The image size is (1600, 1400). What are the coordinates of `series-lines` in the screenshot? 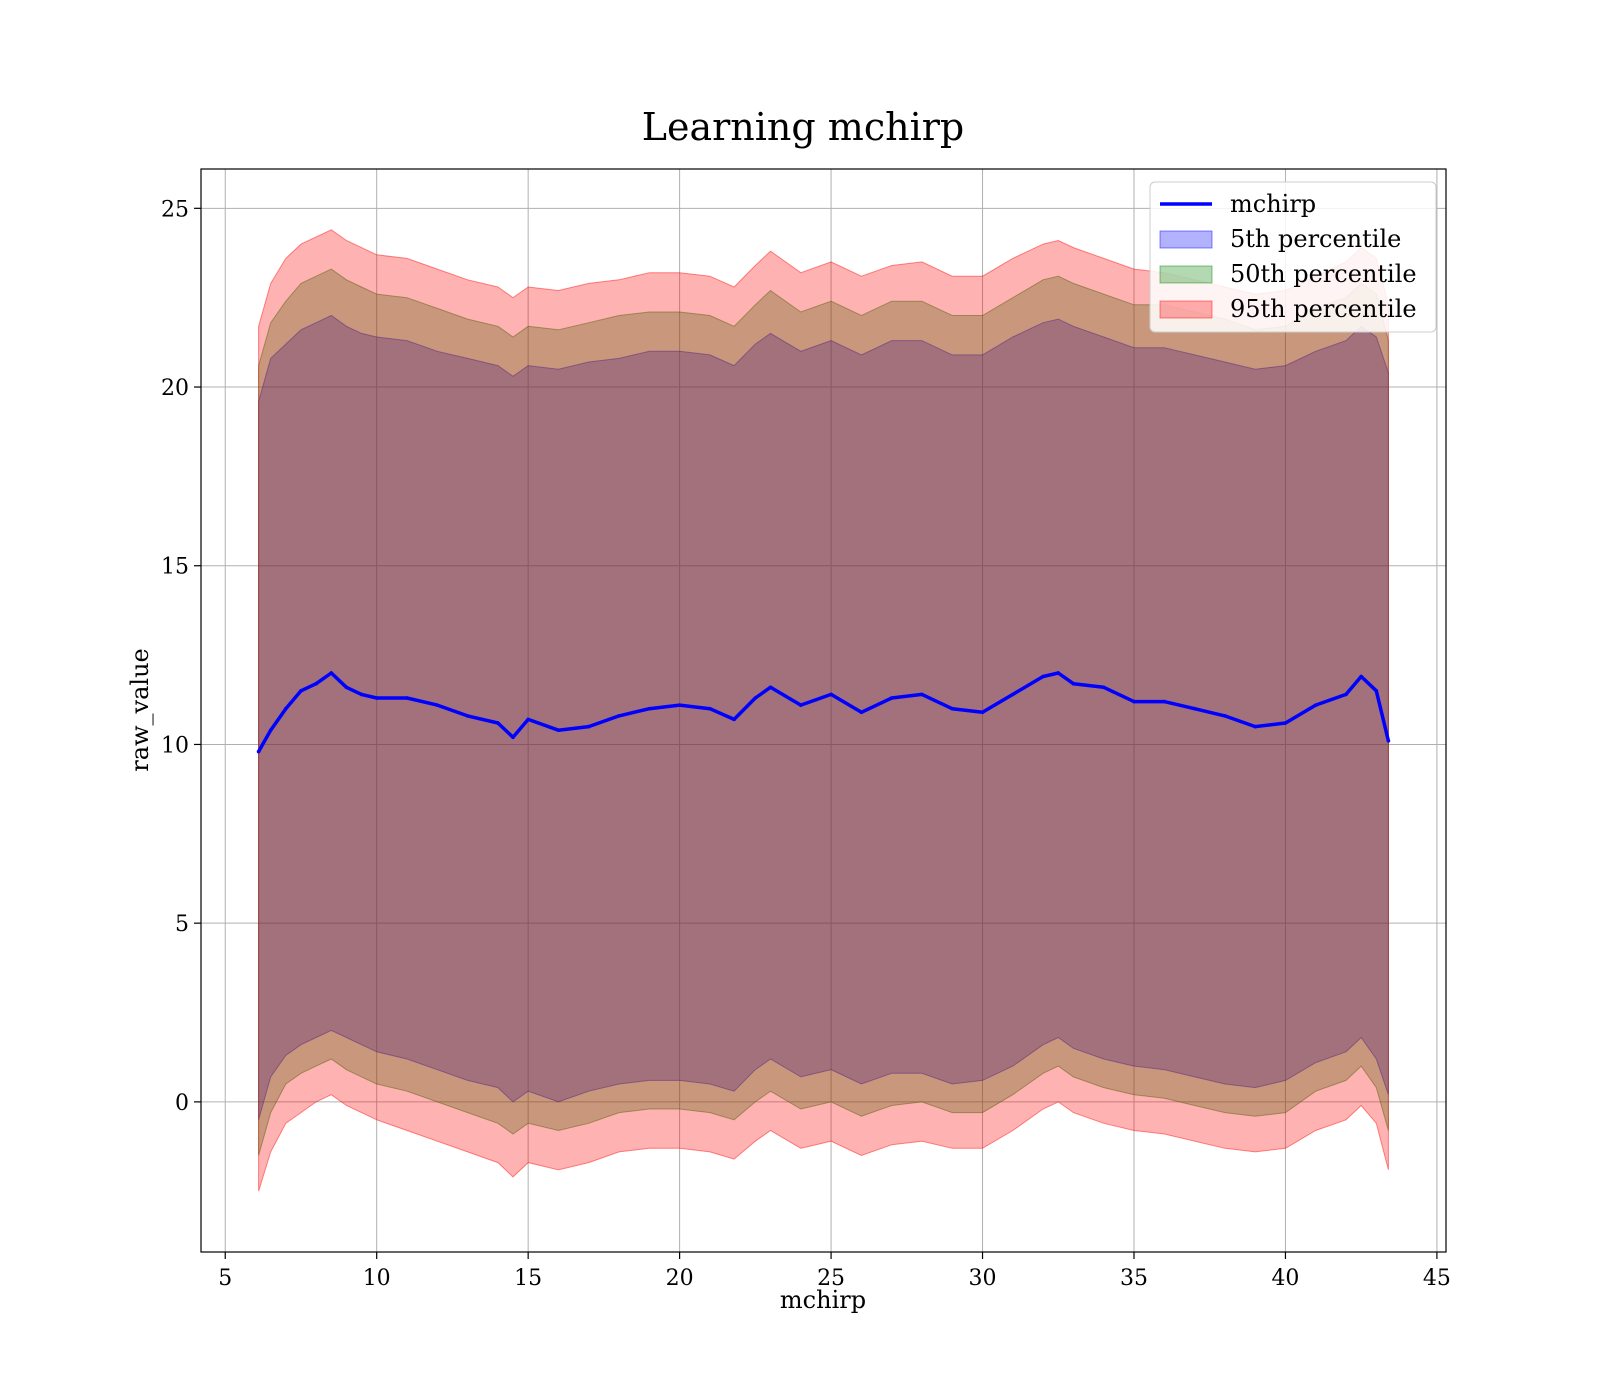 It's located at (823, 712).